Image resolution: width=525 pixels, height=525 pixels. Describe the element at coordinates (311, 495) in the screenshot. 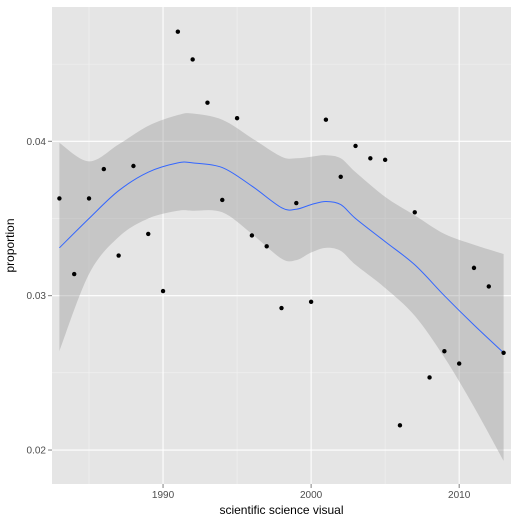

I see `x-tick-label: 2000` at that location.